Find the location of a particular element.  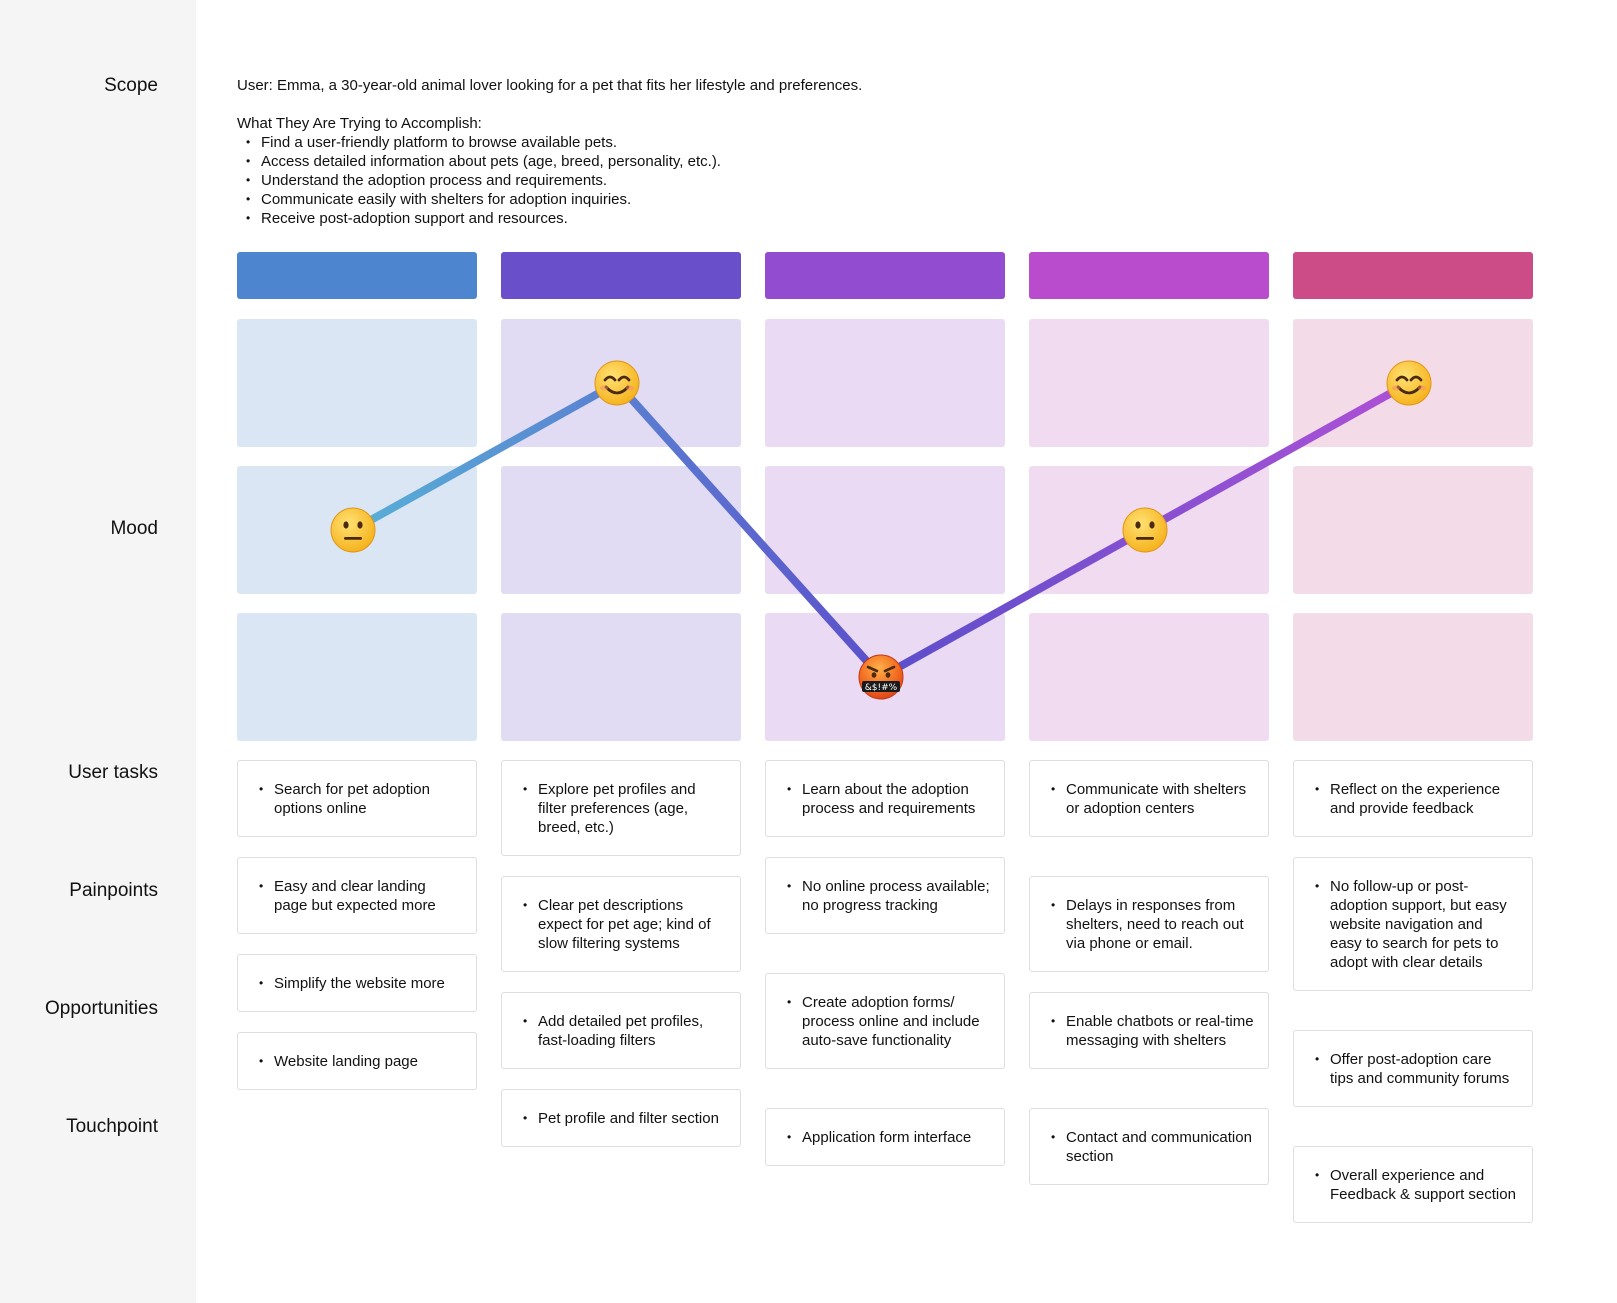

row-label-user-tasks: User tasks is located at coordinates (113, 772).